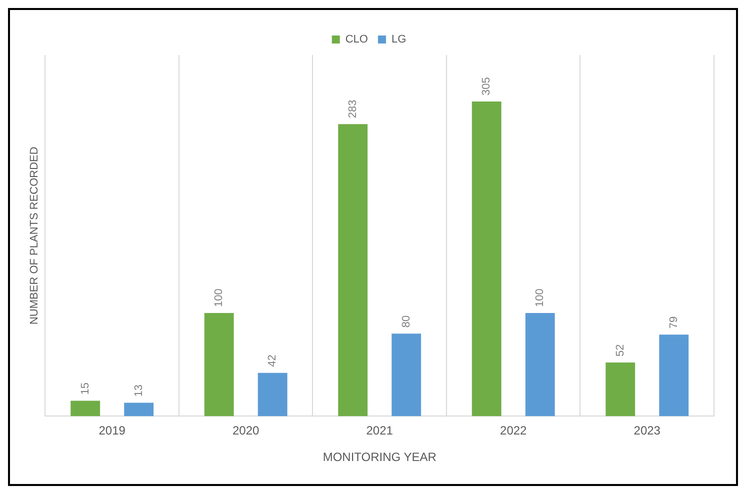  Describe the element at coordinates (379, 457) in the screenshot. I see `x-axis-title: MONITORING YEAR` at that location.